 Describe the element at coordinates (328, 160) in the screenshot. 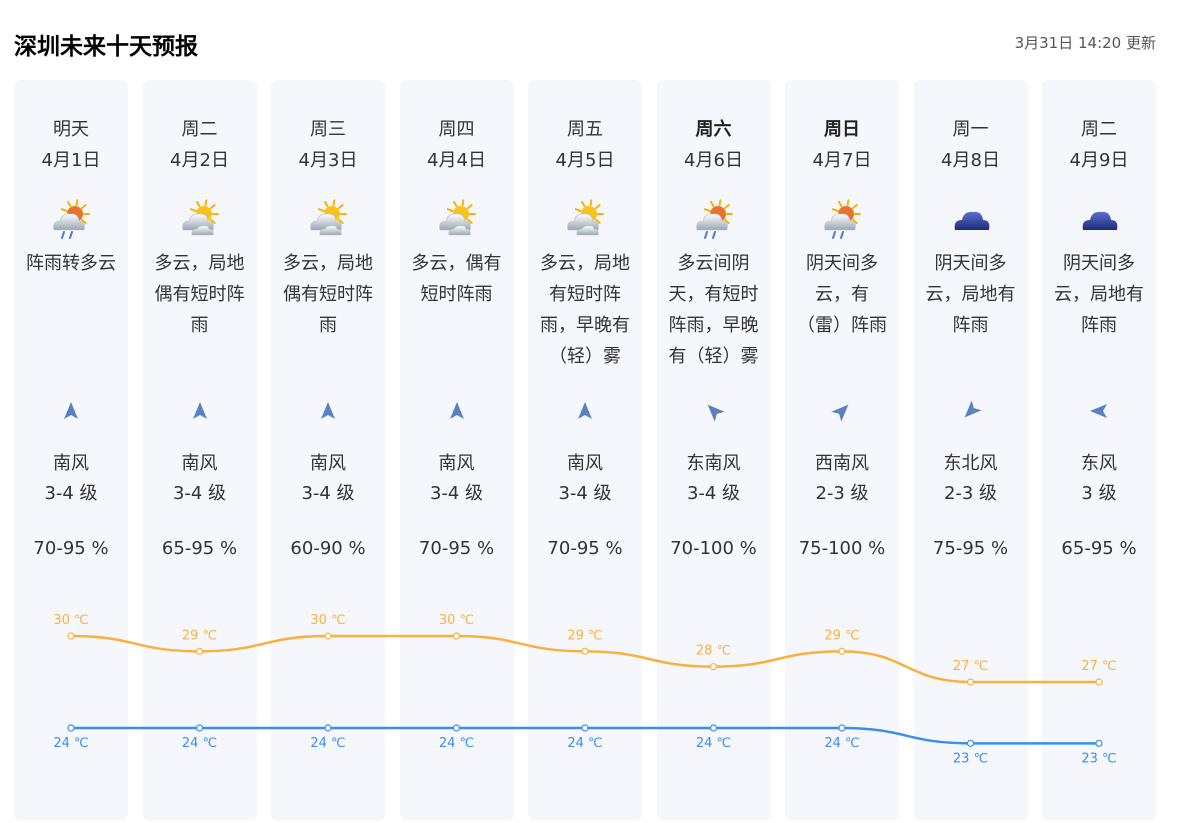

I see `date-label: 4月3日` at that location.